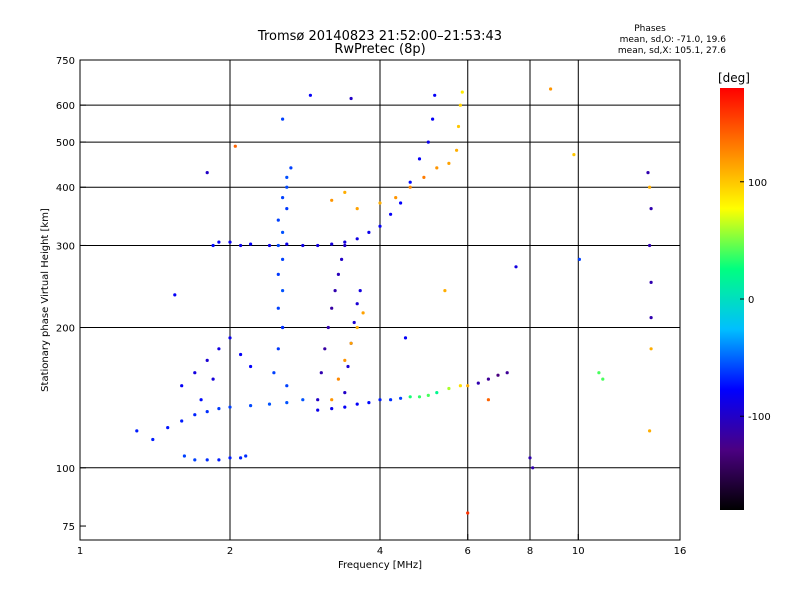 The height and width of the screenshot is (600, 800). What do you see at coordinates (380, 565) in the screenshot?
I see `x-axis-label: Frequency [MHz]` at bounding box center [380, 565].